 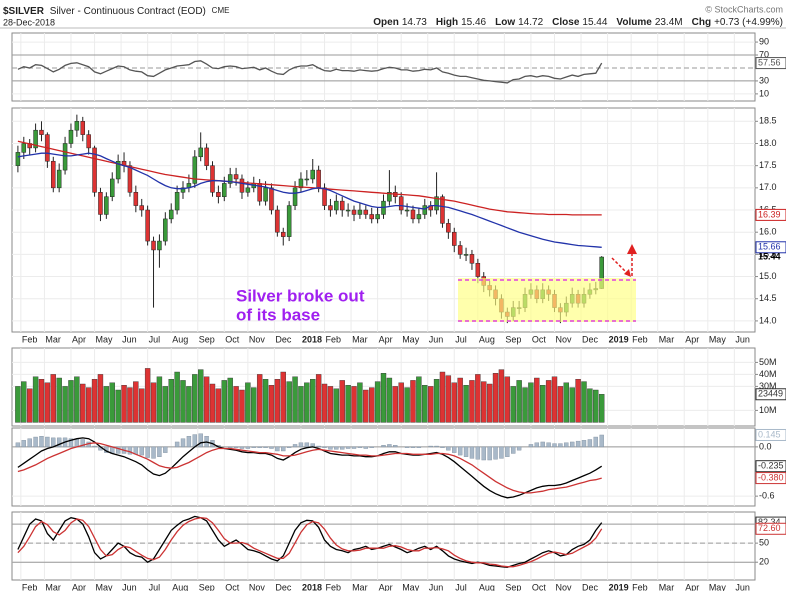 What do you see at coordinates (436, 284) in the screenshot?
I see `annotation-layer: Silver broke out of its base` at bounding box center [436, 284].